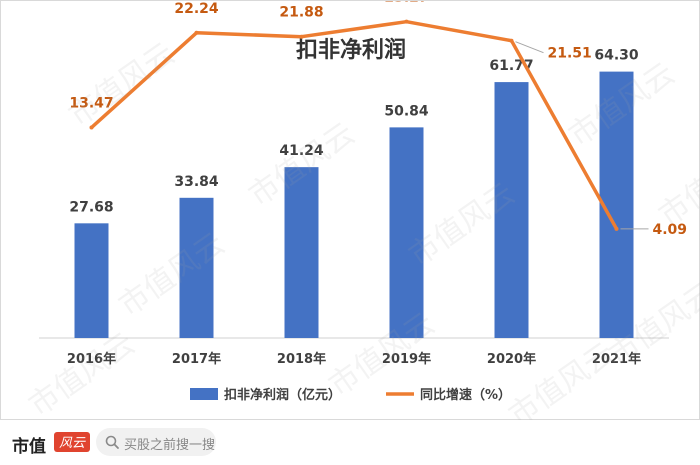  What do you see at coordinates (196, 359) in the screenshot?
I see `x-tick-label: 2017年` at bounding box center [196, 359].